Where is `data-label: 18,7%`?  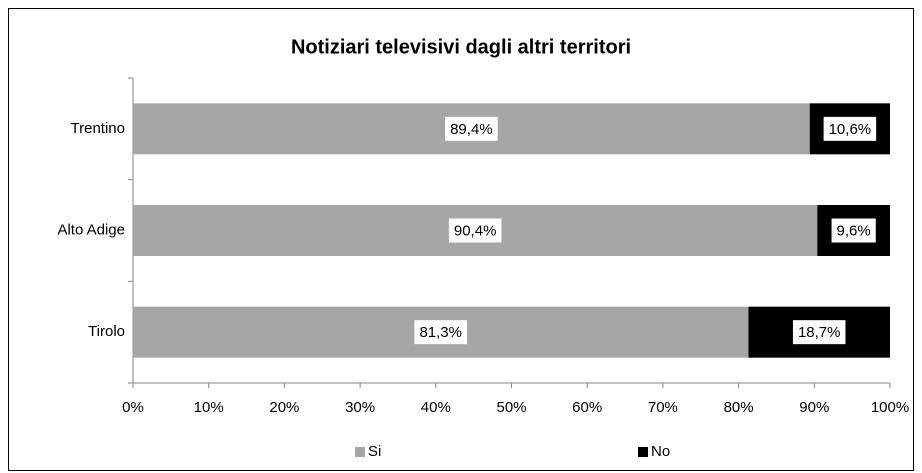 data-label: 18,7% is located at coordinates (819, 332).